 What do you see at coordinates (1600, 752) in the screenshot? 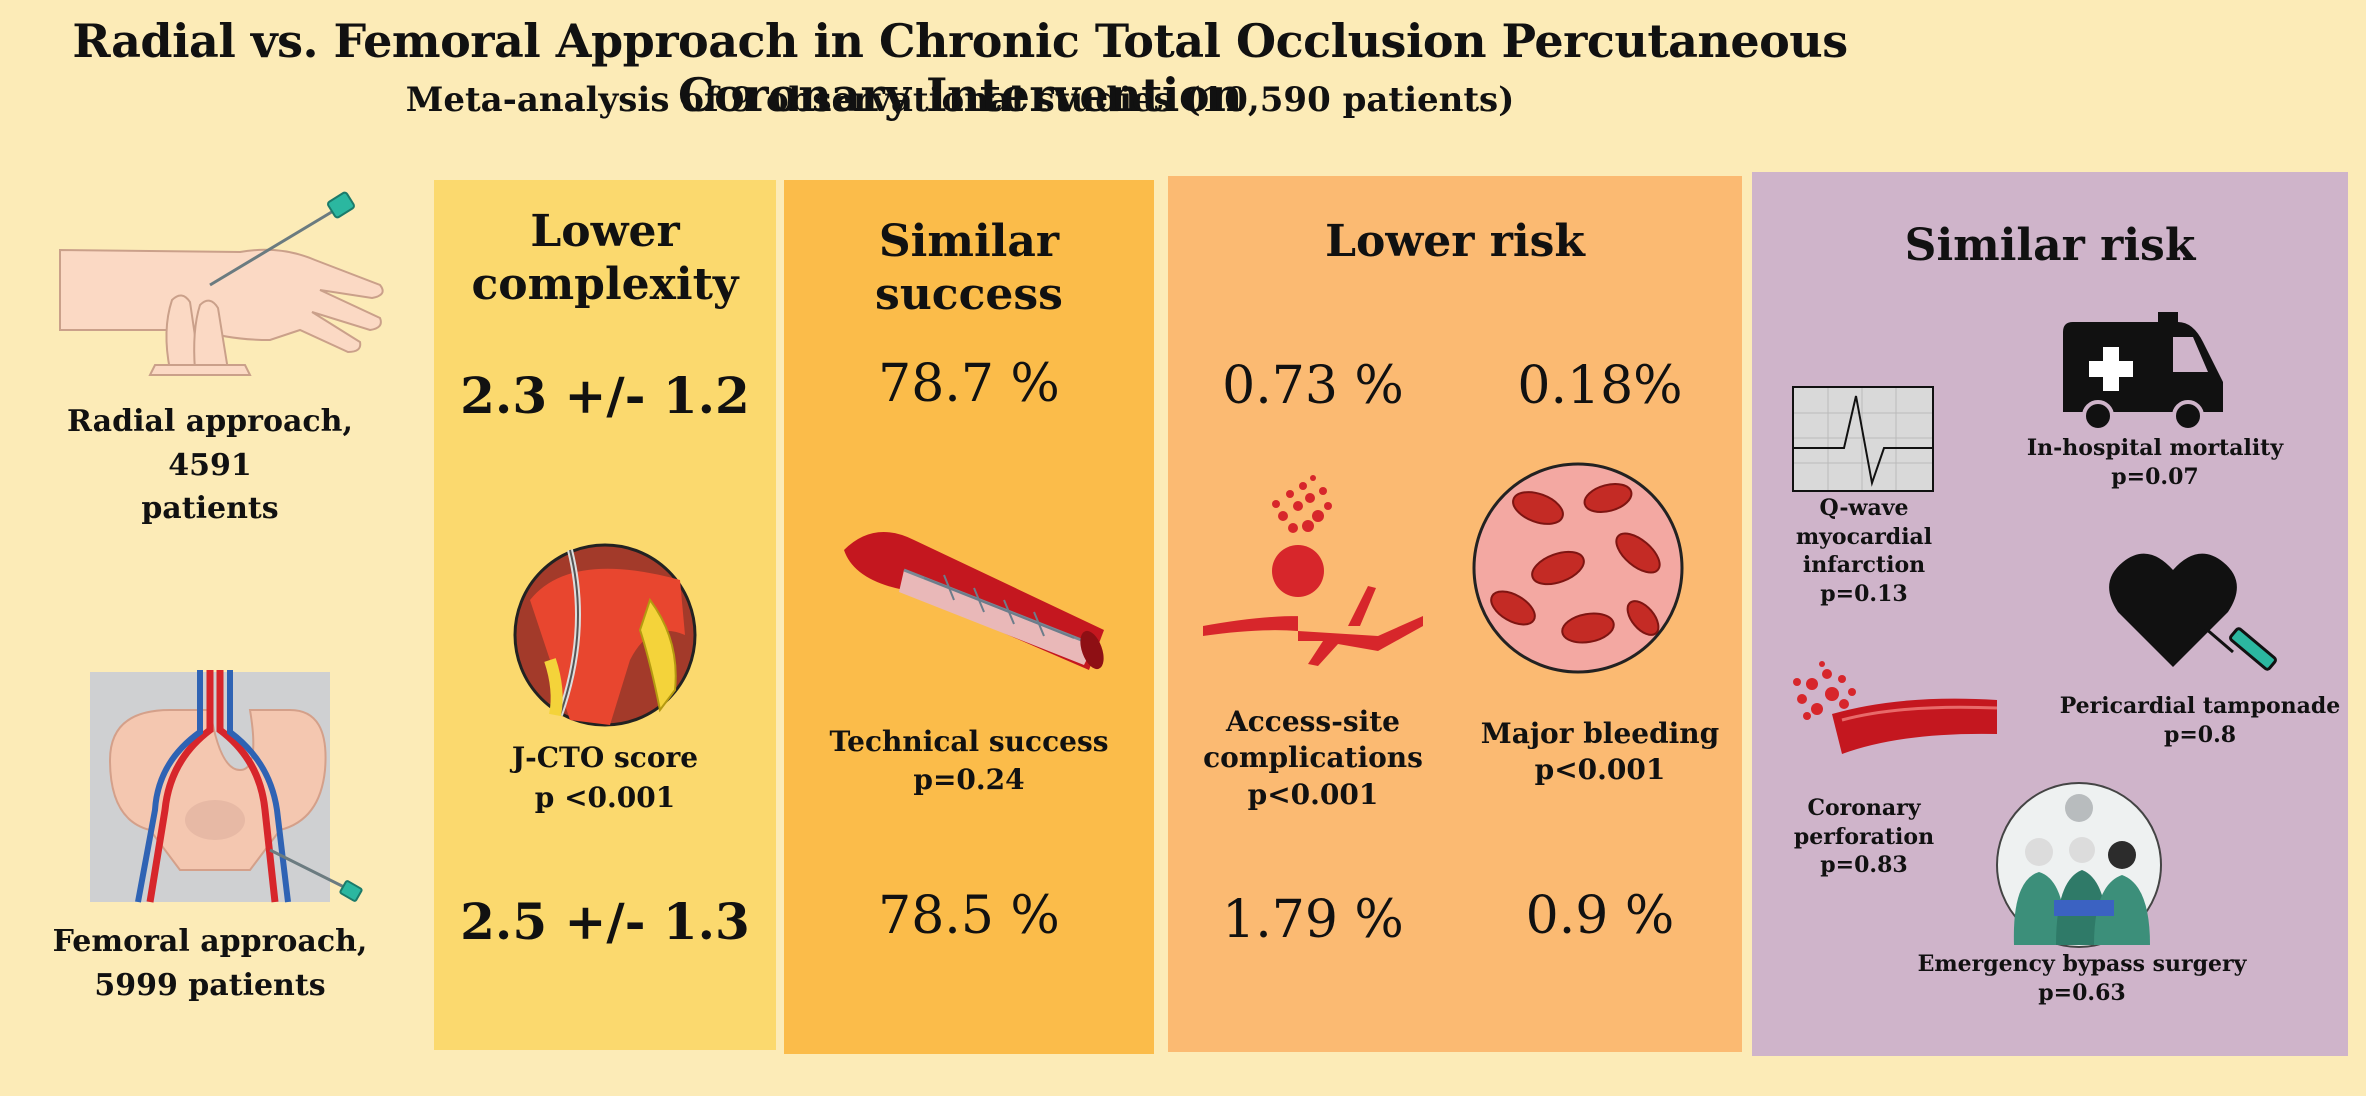
I see `major-bleeding-label-block: Major bleeding p<0.001` at bounding box center [1600, 752].